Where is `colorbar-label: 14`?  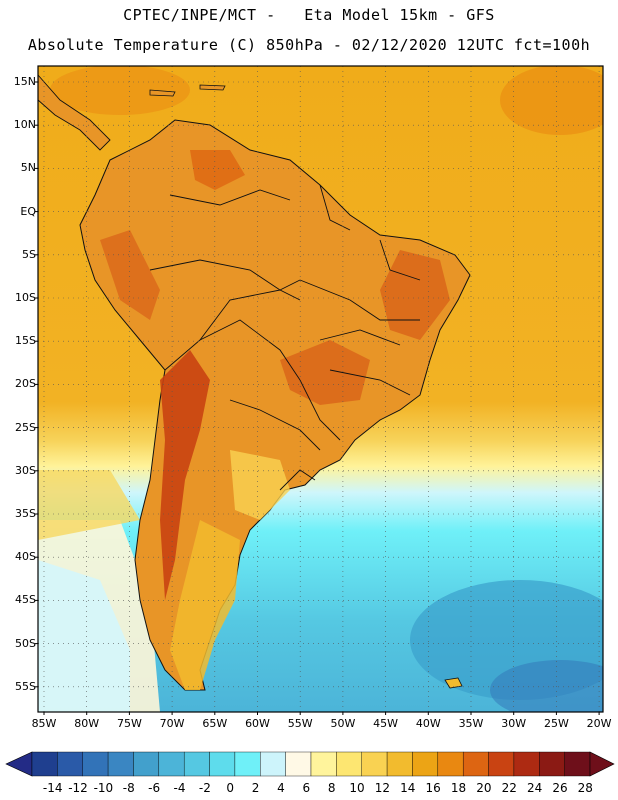
colorbar-label: 14 is located at coordinates (408, 788).